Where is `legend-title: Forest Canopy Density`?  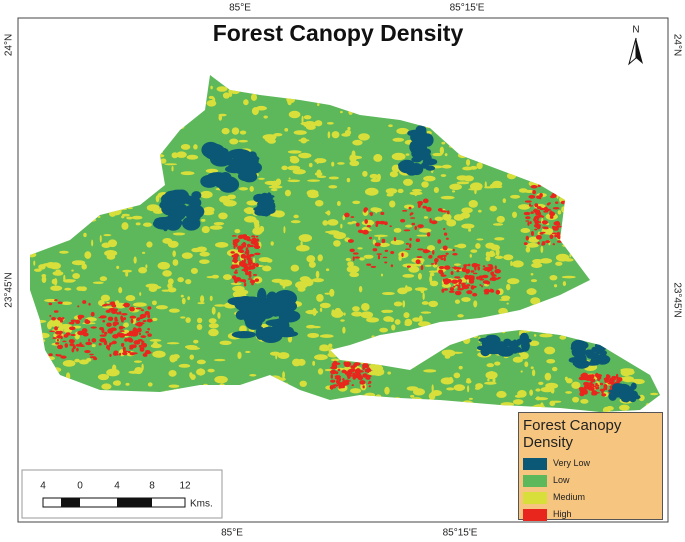
legend-title: Forest Canopy Density is located at coordinates (572, 434).